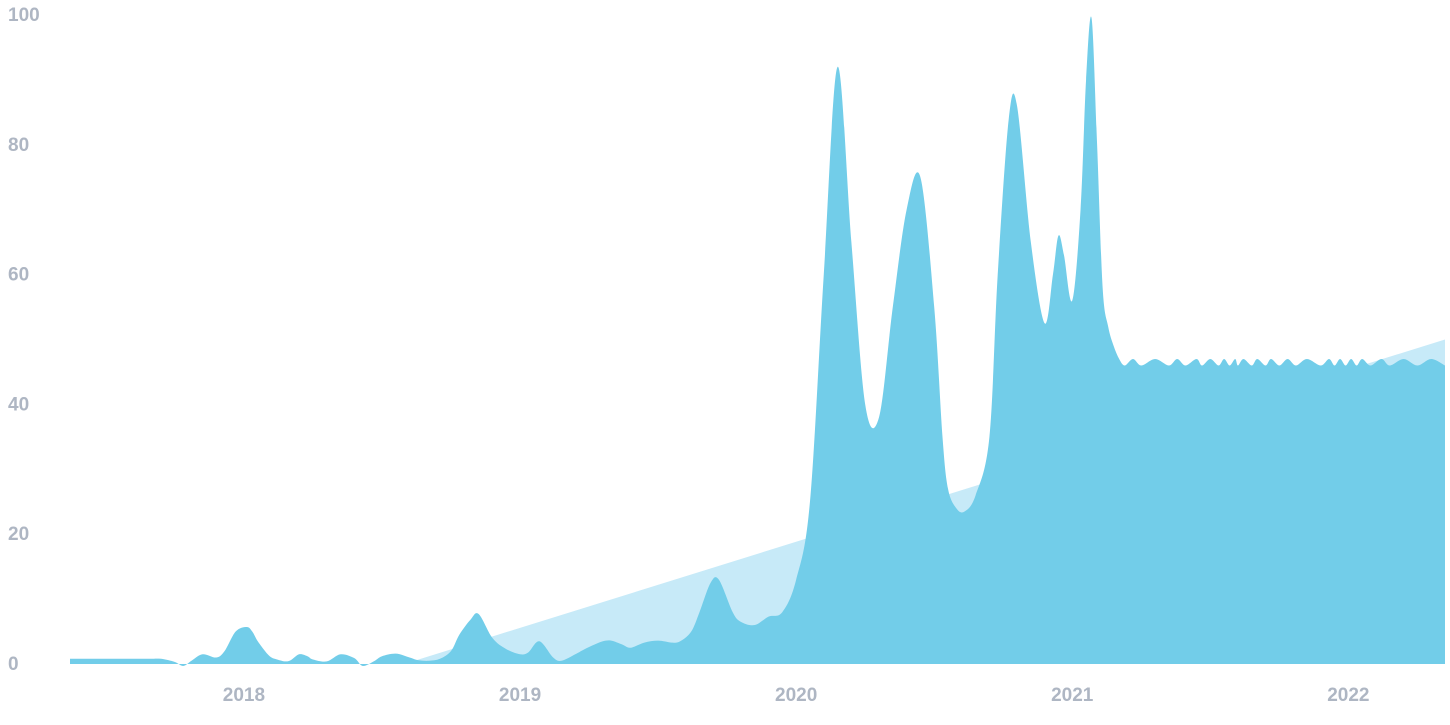 The height and width of the screenshot is (725, 1450). Describe the element at coordinates (18, 534) in the screenshot. I see `y-tick-label: 20` at that location.